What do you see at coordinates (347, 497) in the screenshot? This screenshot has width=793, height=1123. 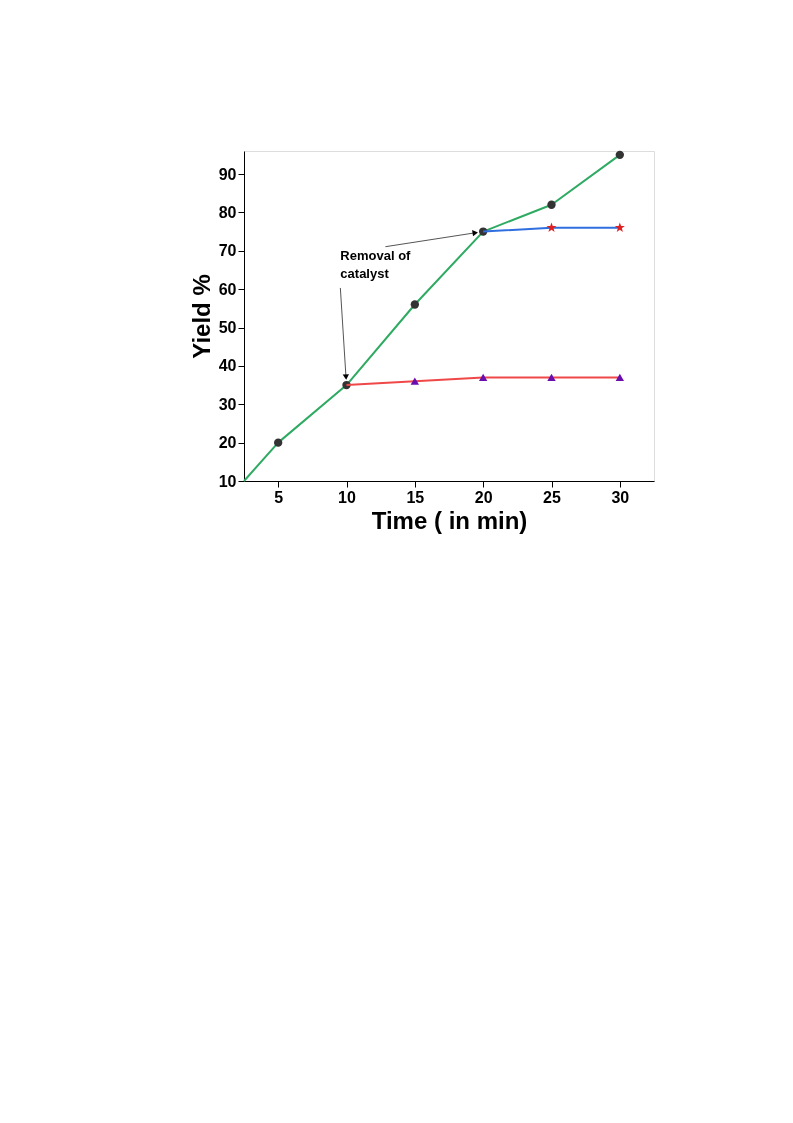 I see `x-tick-label: 10` at bounding box center [347, 497].